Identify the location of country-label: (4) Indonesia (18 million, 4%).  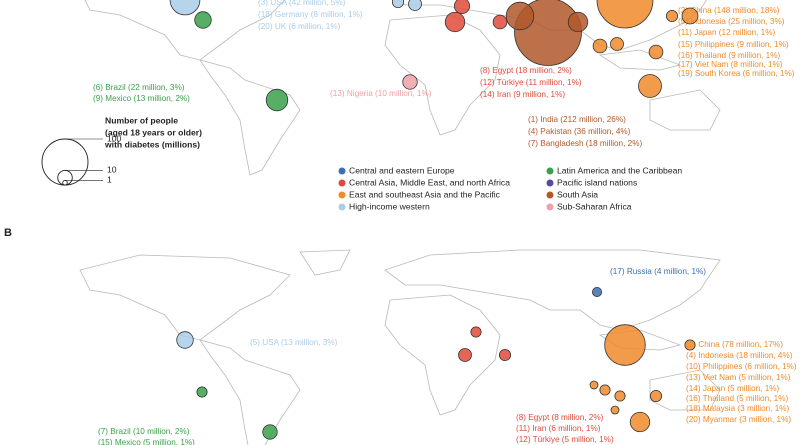
(739, 355).